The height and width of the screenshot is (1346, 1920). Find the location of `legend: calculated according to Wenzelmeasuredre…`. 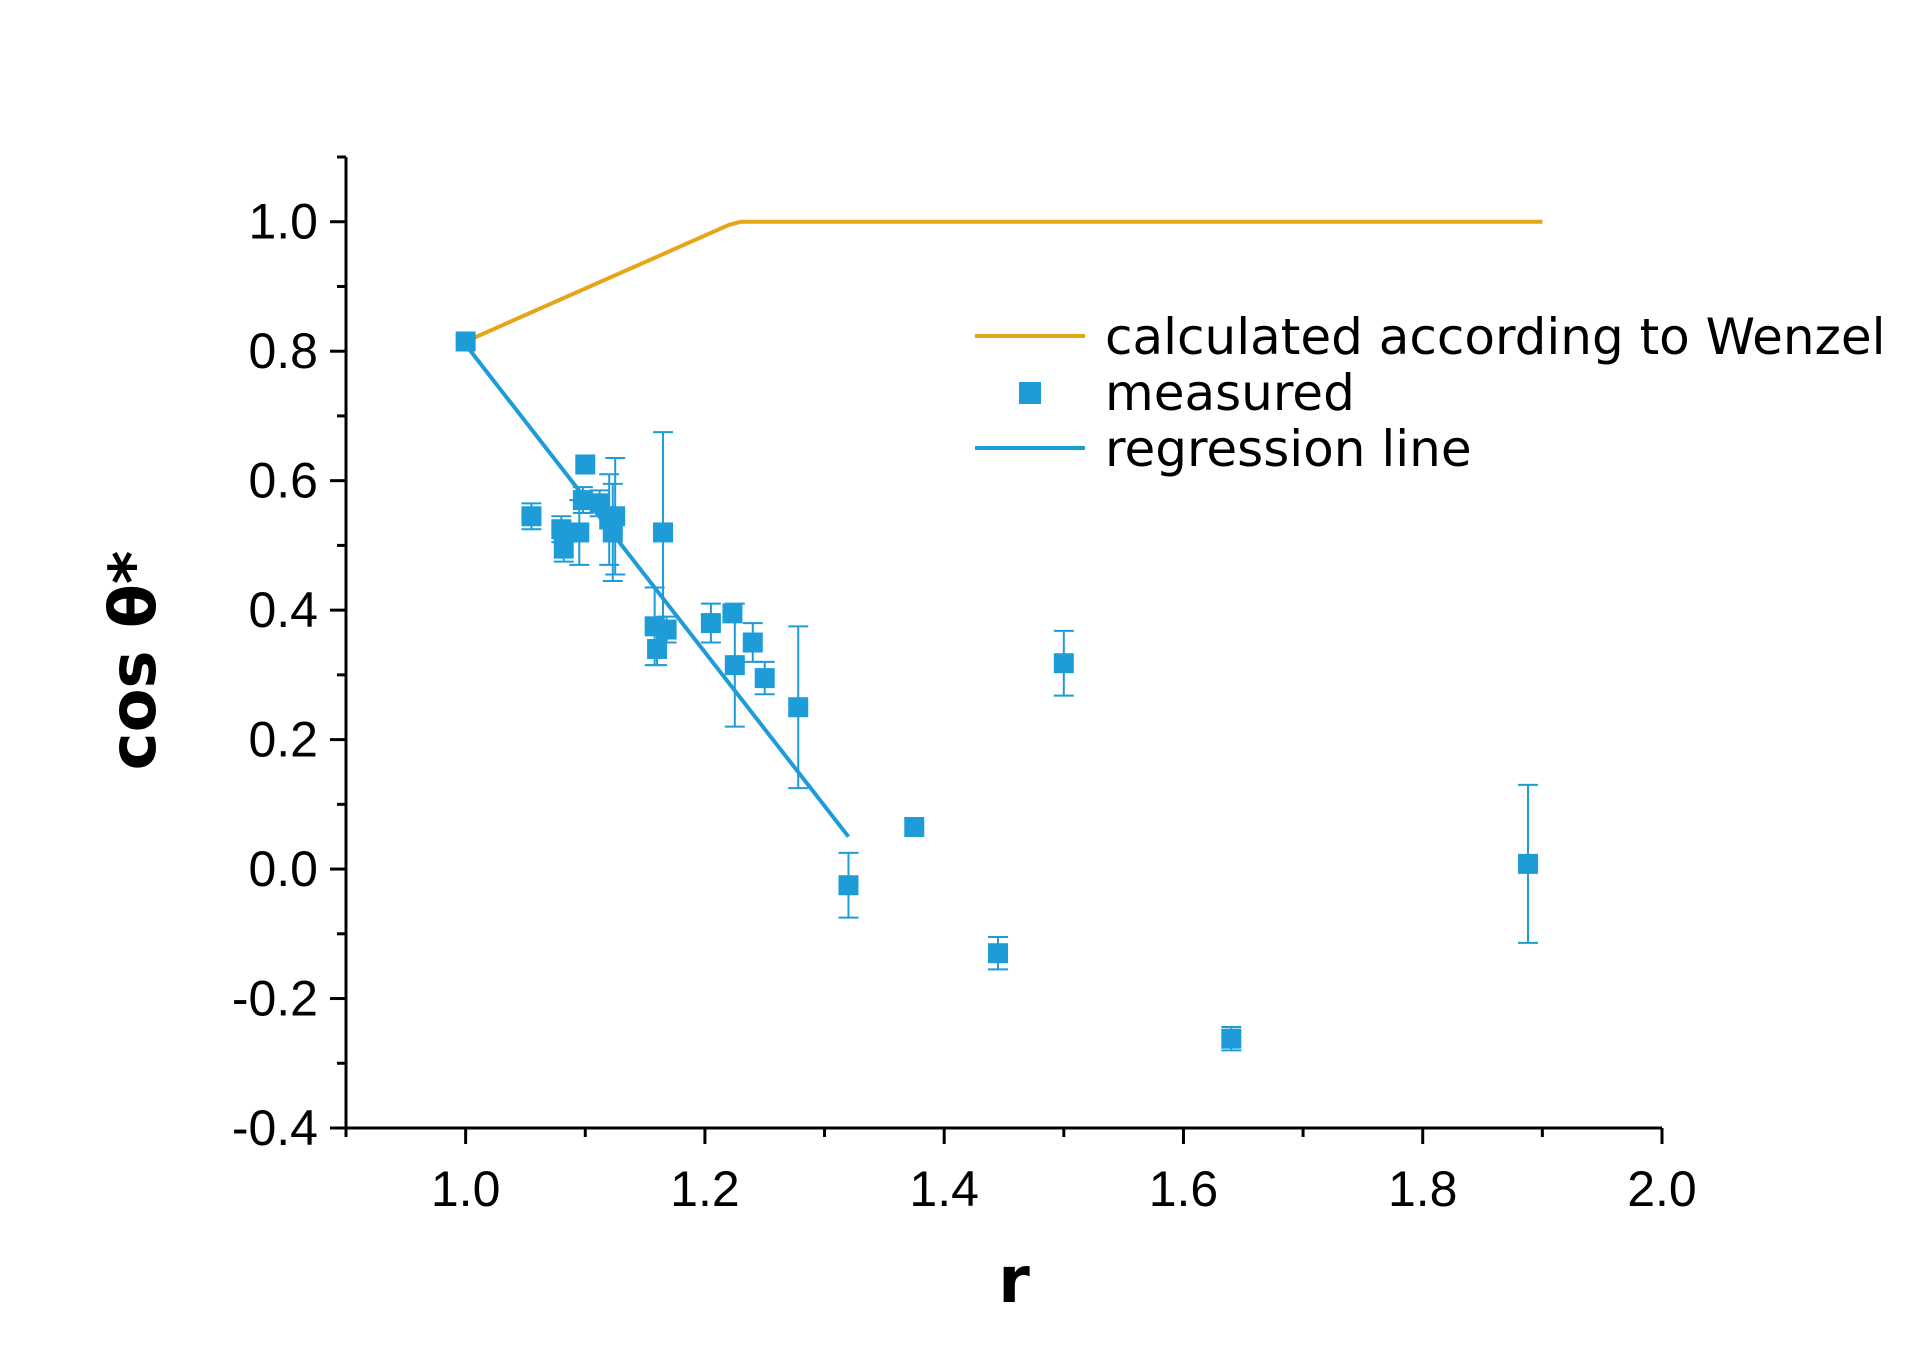

legend: calculated according to Wenzelmeasuredre… is located at coordinates (1430, 393).